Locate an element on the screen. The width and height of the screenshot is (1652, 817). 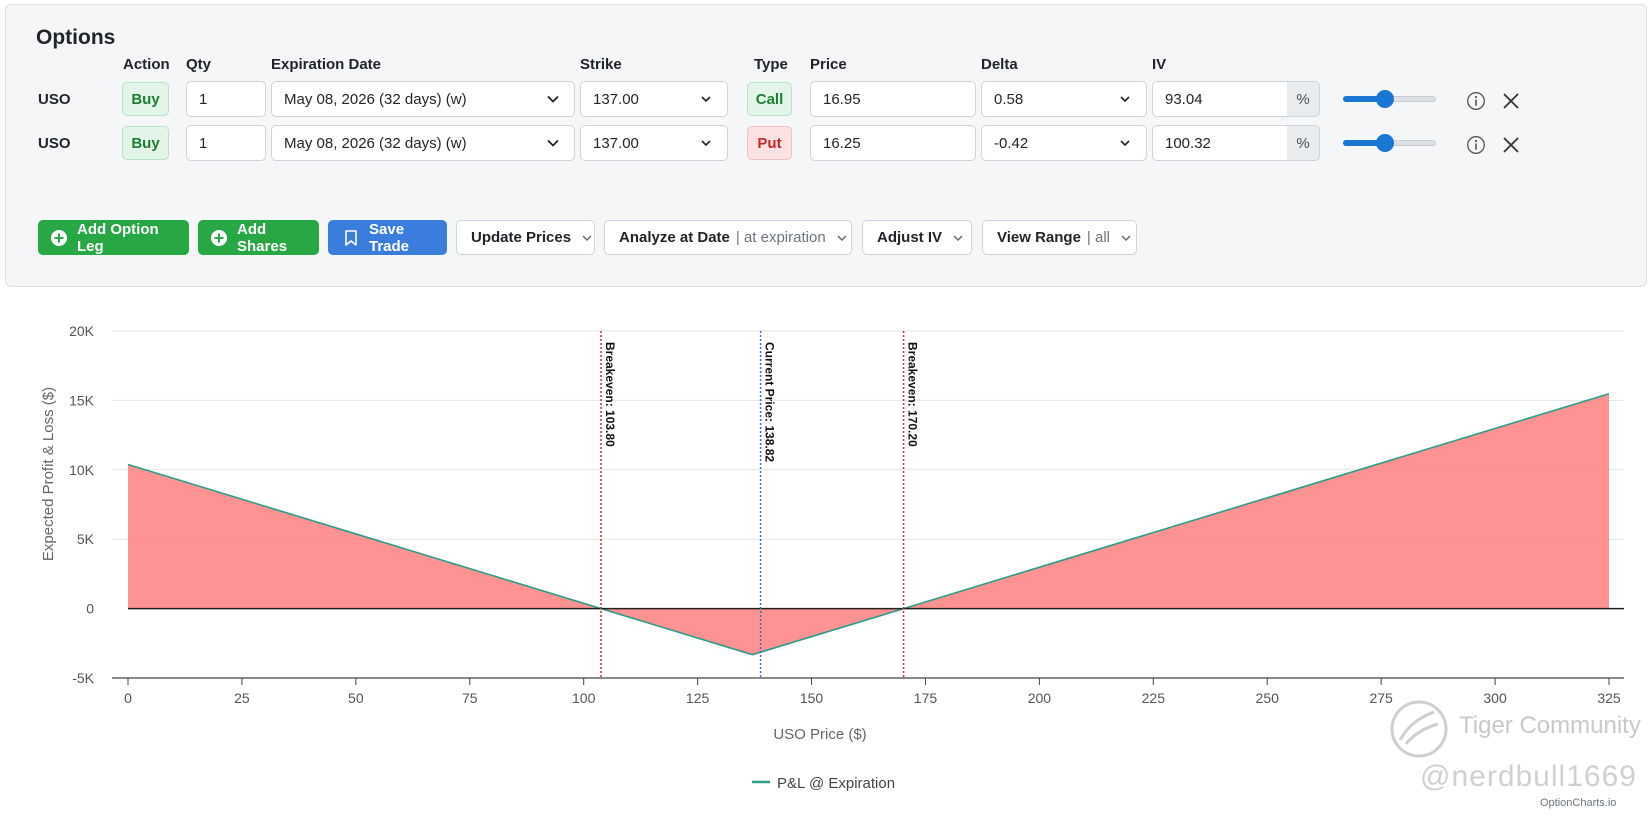
x-tick-label: 125 is located at coordinates (698, 698).